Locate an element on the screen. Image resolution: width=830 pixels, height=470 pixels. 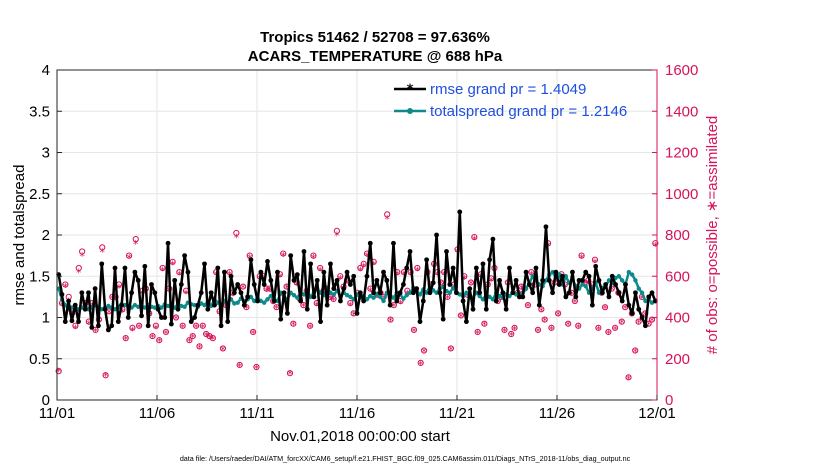
x-tick-label: 11/16 is located at coordinates (357, 413).